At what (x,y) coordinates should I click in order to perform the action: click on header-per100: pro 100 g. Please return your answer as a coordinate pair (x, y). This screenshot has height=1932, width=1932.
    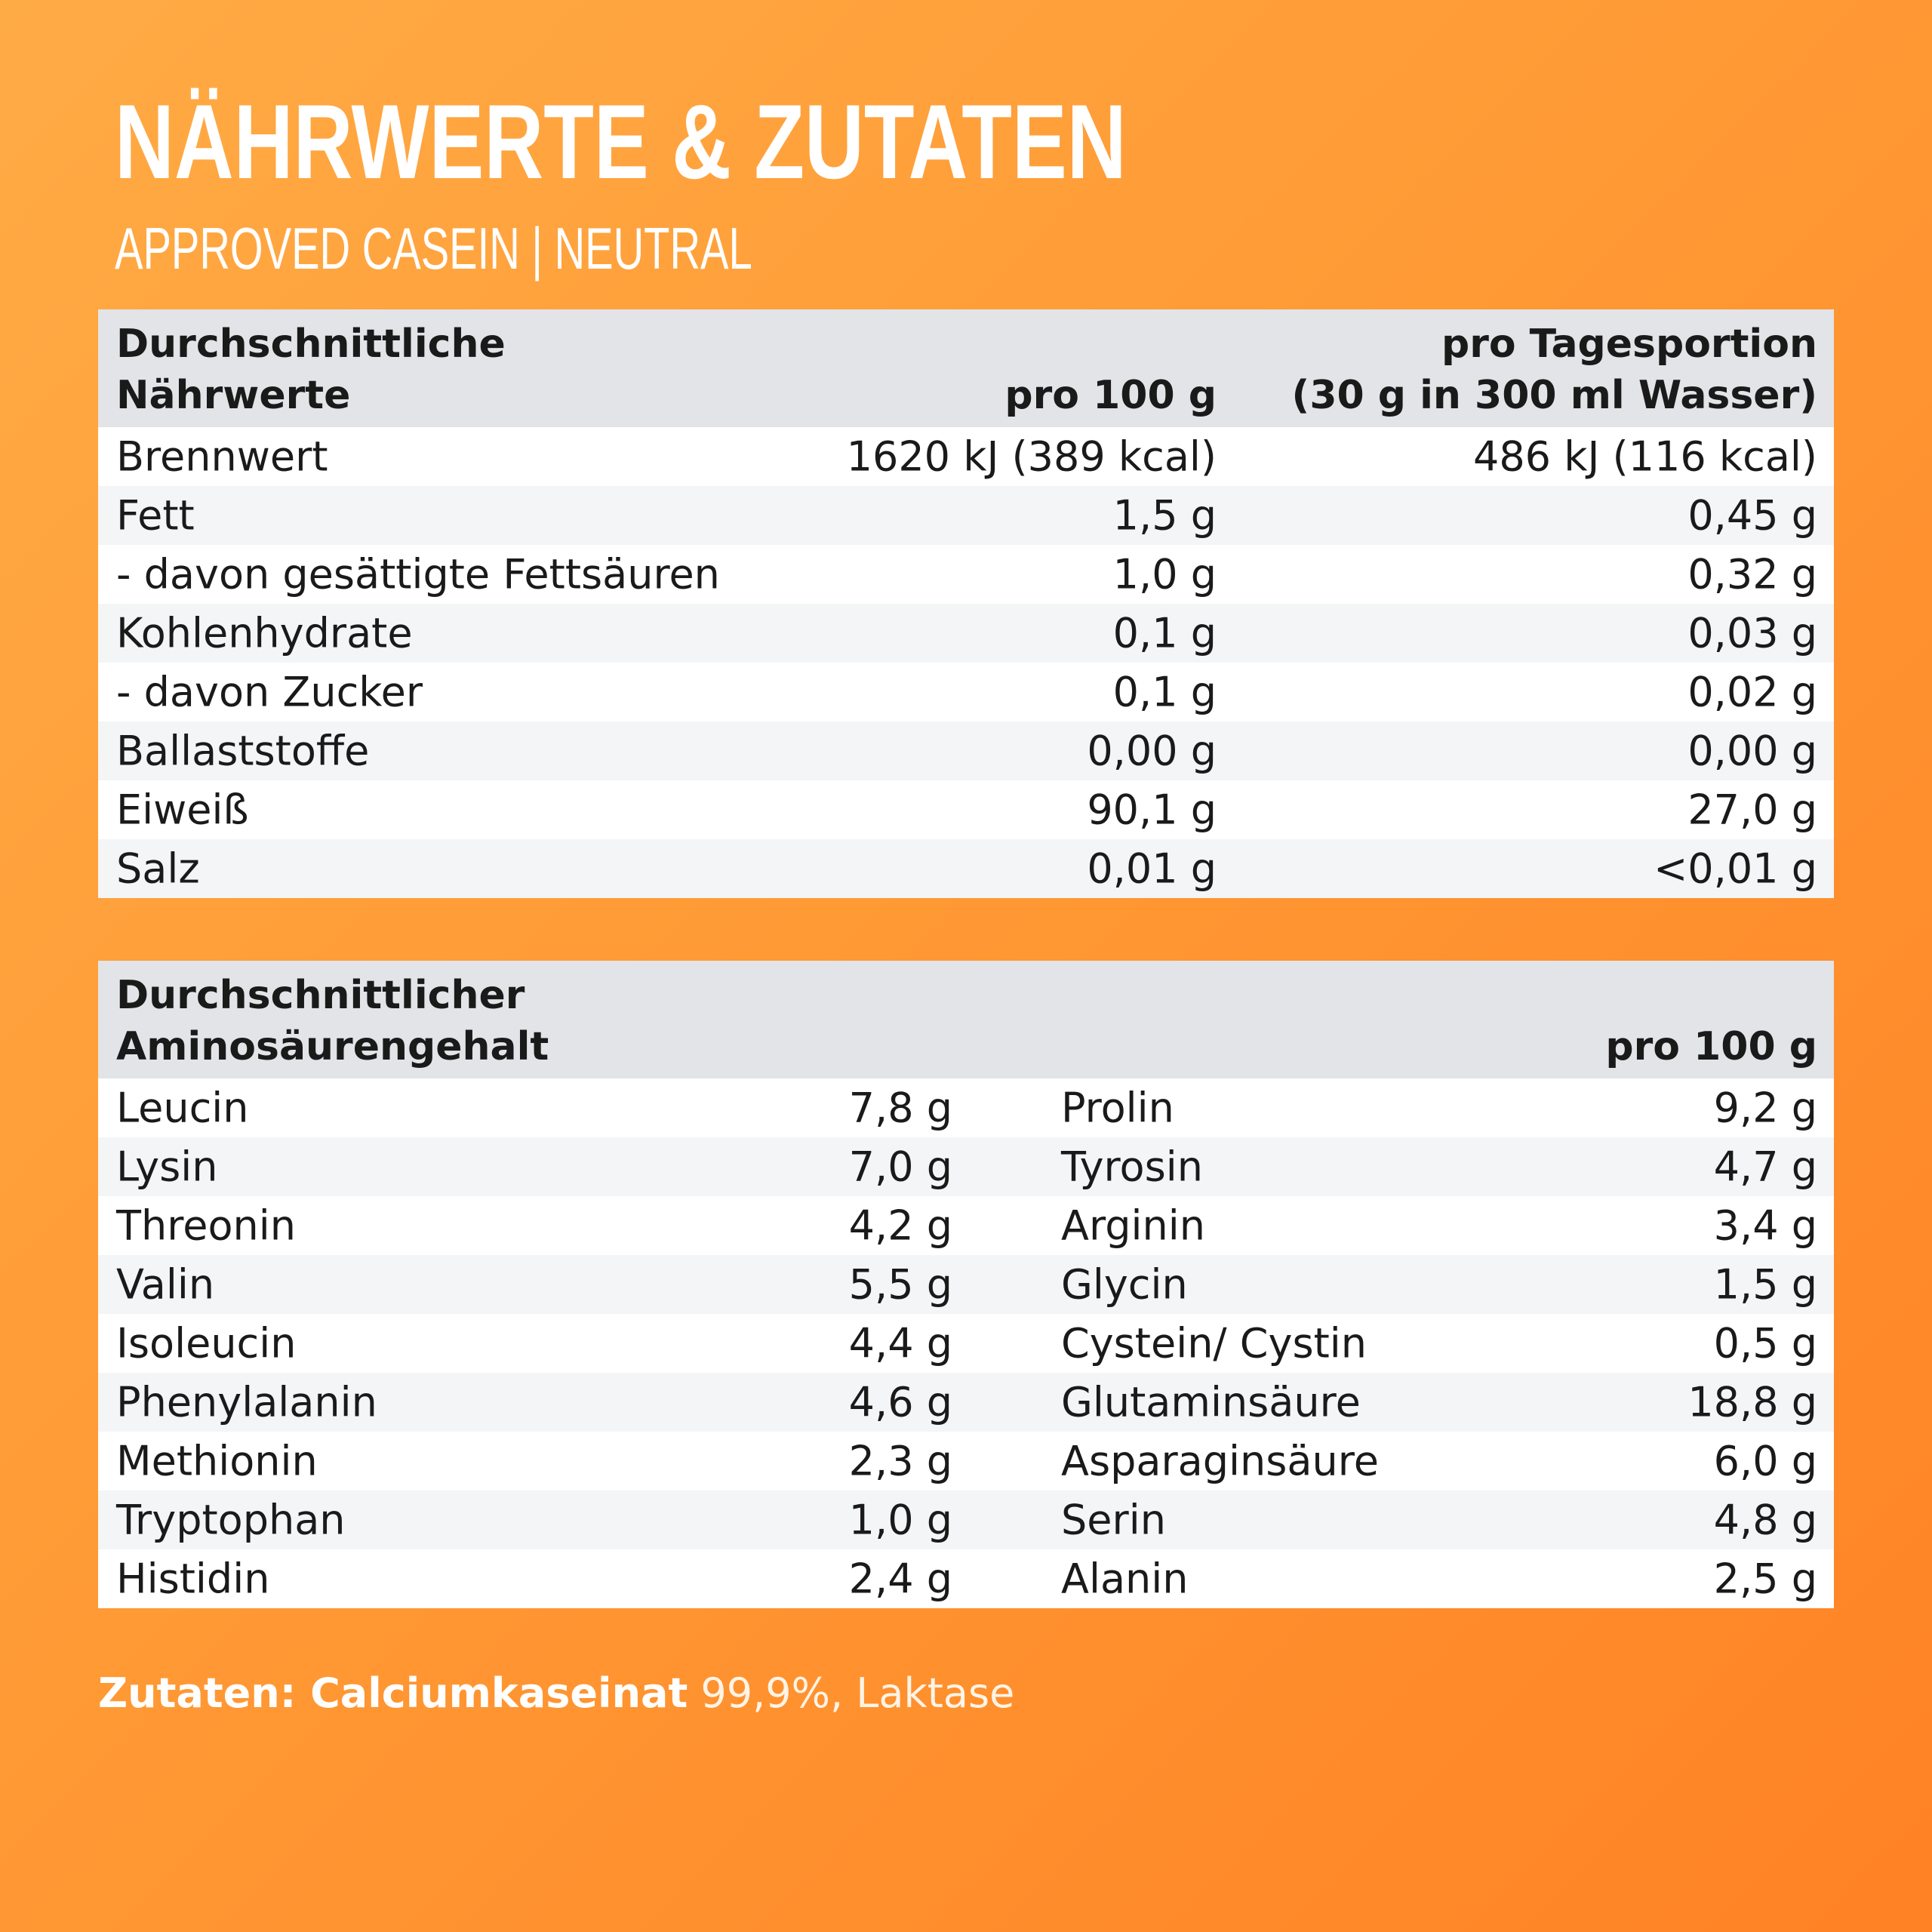
    Looking at the image, I should click on (1110, 395).